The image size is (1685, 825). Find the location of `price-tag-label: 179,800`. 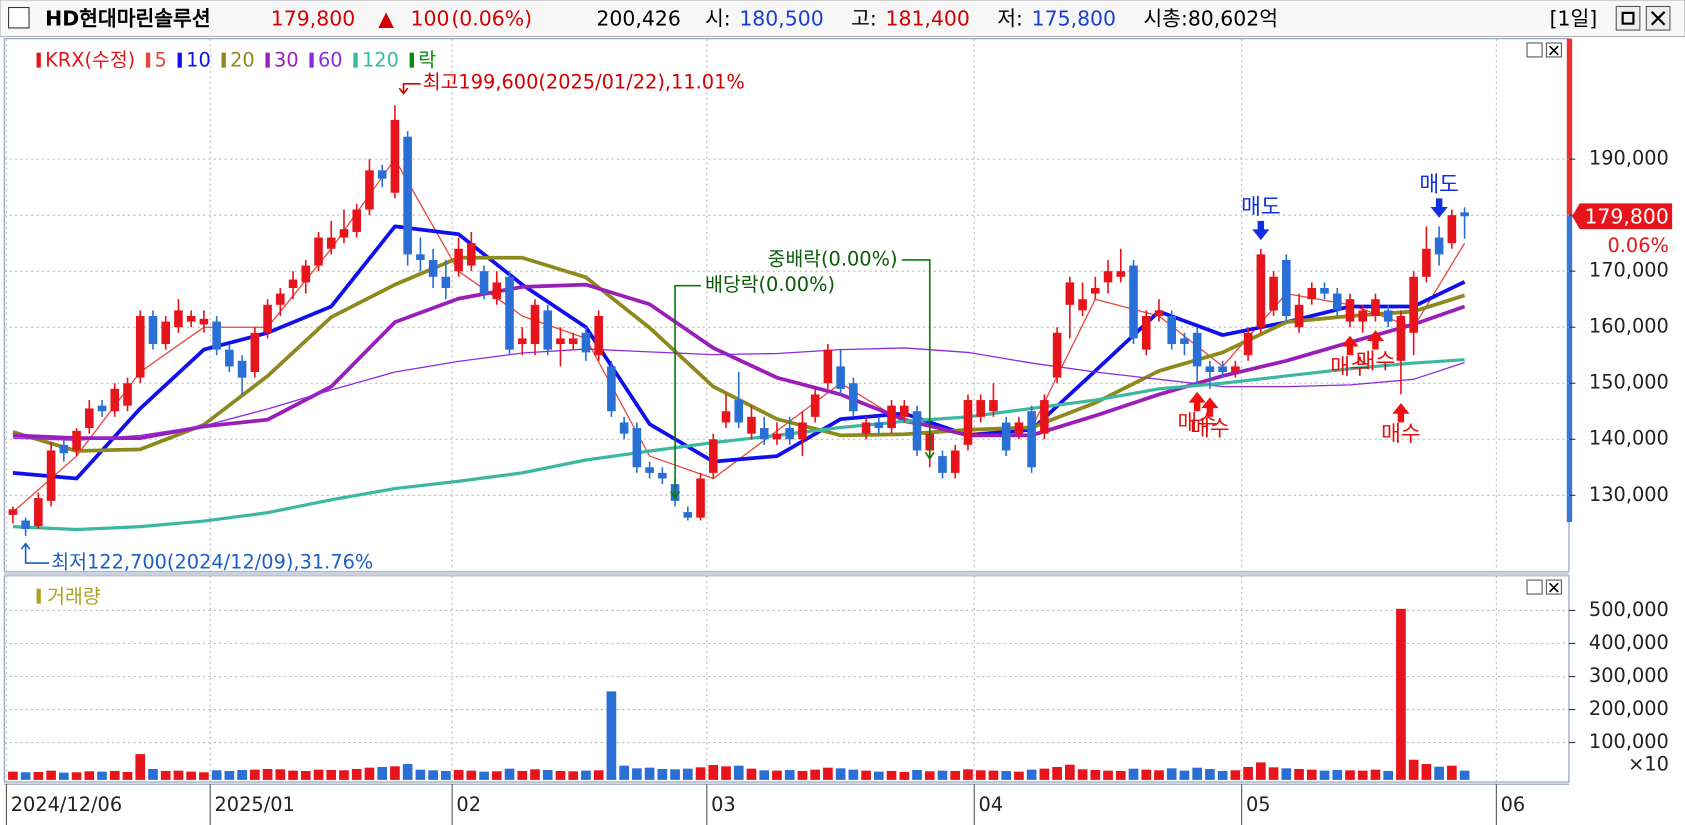

price-tag-label: 179,800 is located at coordinates (1626, 216).